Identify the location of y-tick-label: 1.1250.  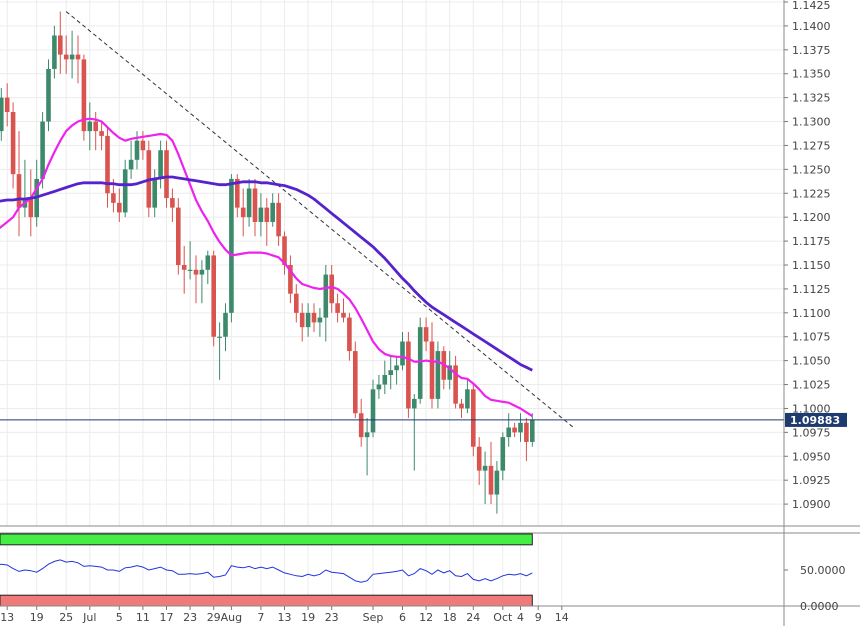
(811, 169).